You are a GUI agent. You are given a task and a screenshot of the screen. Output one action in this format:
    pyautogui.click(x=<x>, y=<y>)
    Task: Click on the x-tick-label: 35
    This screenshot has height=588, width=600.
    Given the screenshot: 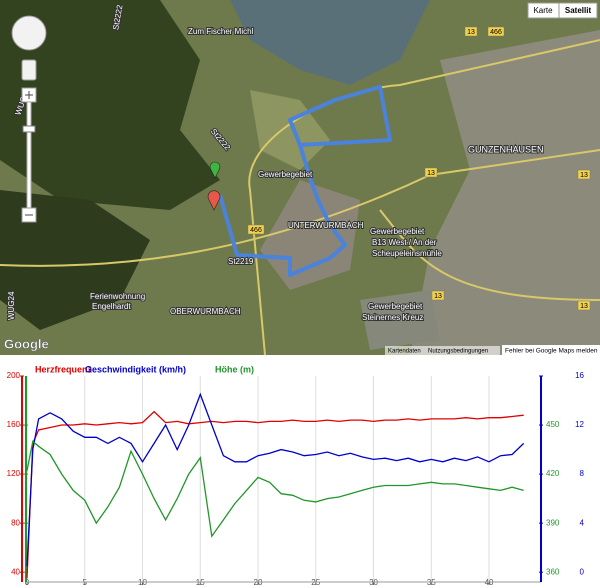 What is the action you would take?
    pyautogui.click(x=431, y=582)
    